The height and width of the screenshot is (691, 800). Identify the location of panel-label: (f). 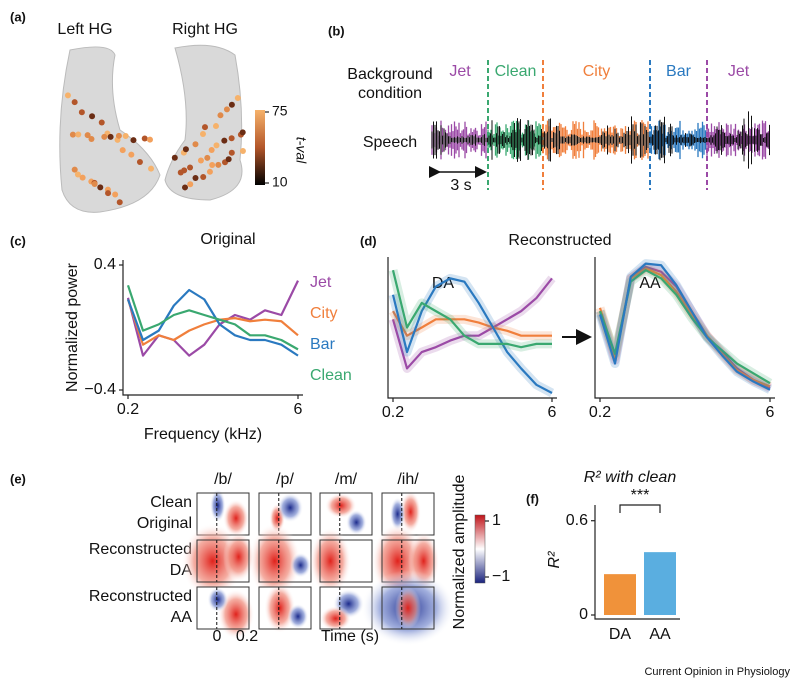
(532, 498).